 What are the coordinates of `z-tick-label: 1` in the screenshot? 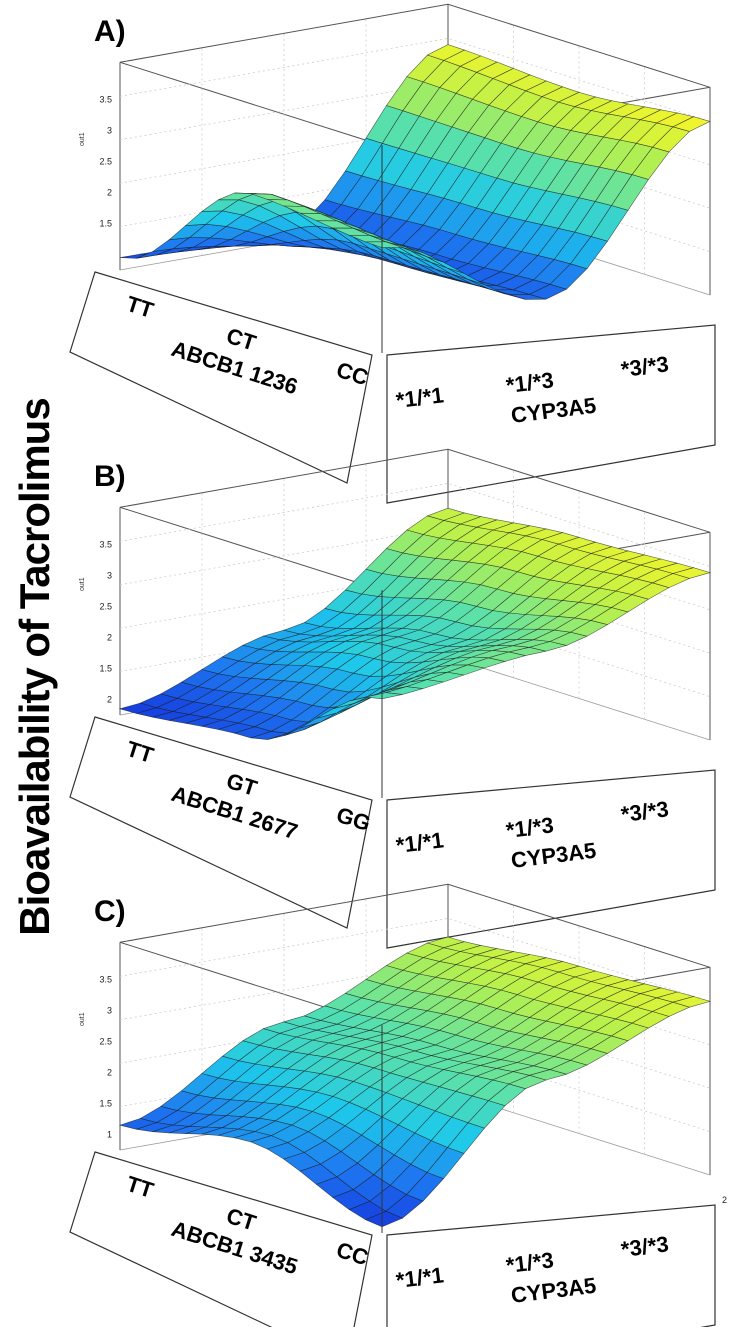 It's located at (109, 1135).